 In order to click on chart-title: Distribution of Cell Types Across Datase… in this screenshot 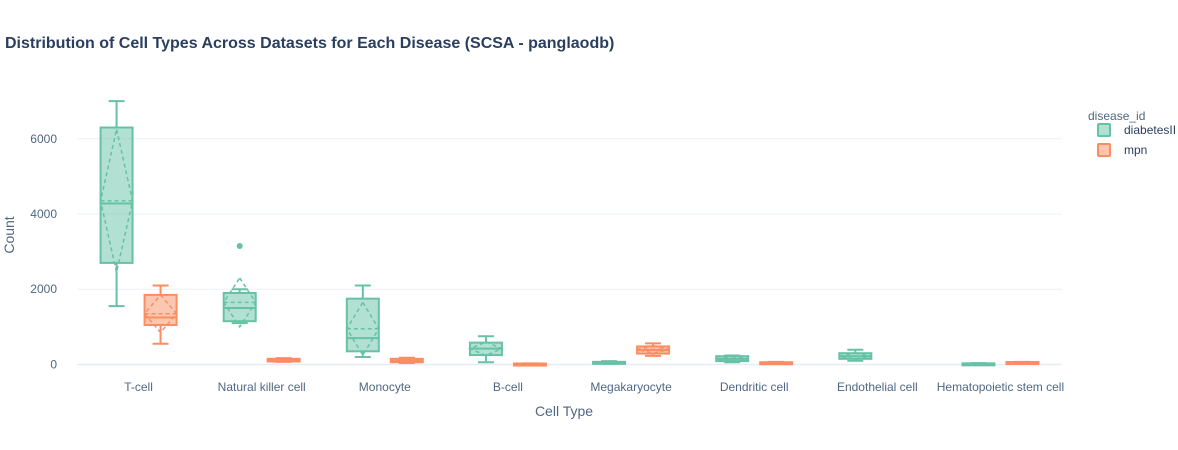, I will do `click(310, 43)`.